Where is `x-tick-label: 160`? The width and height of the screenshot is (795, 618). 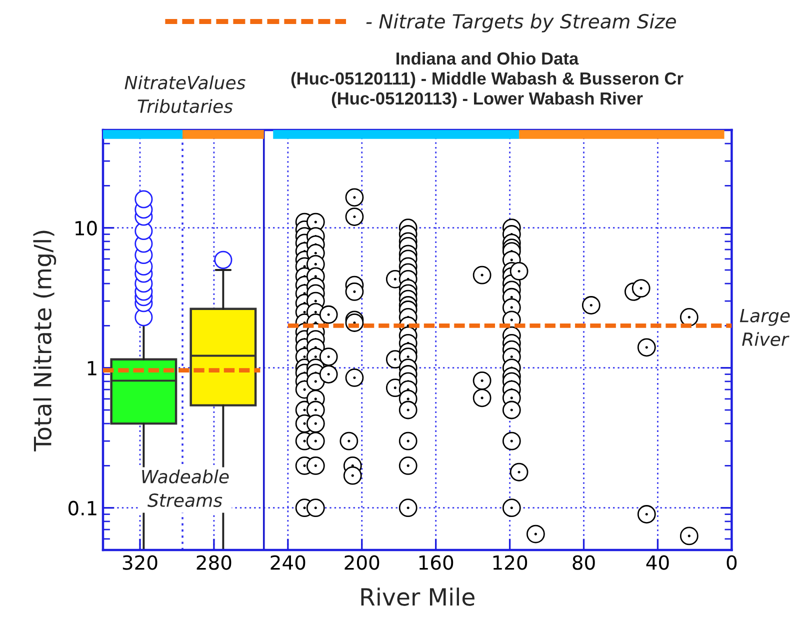 x-tick-label: 160 is located at coordinates (436, 562).